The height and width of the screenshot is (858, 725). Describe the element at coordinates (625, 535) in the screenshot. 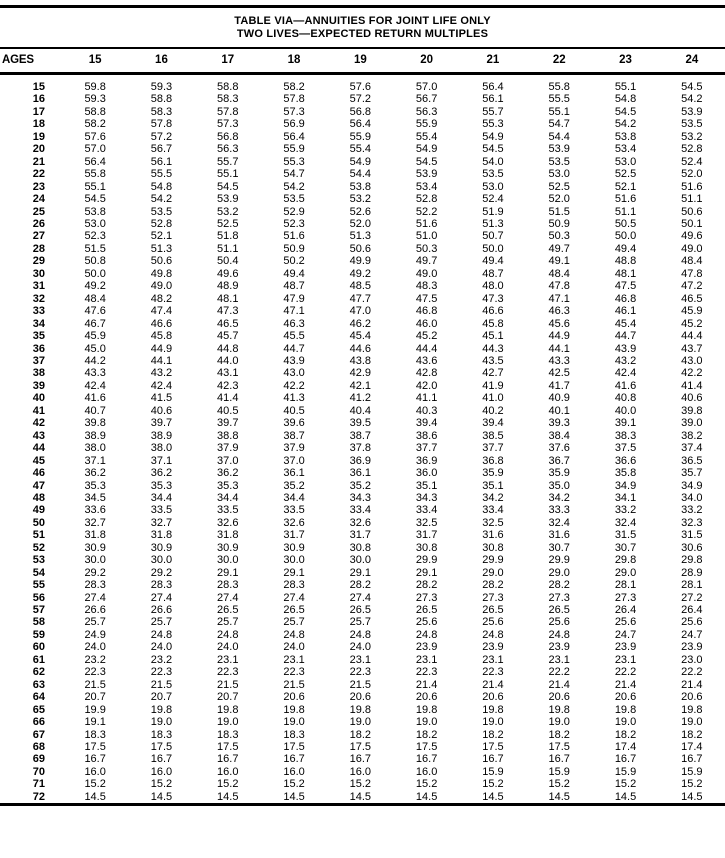

I see `multiple-cell: 31.5` at that location.